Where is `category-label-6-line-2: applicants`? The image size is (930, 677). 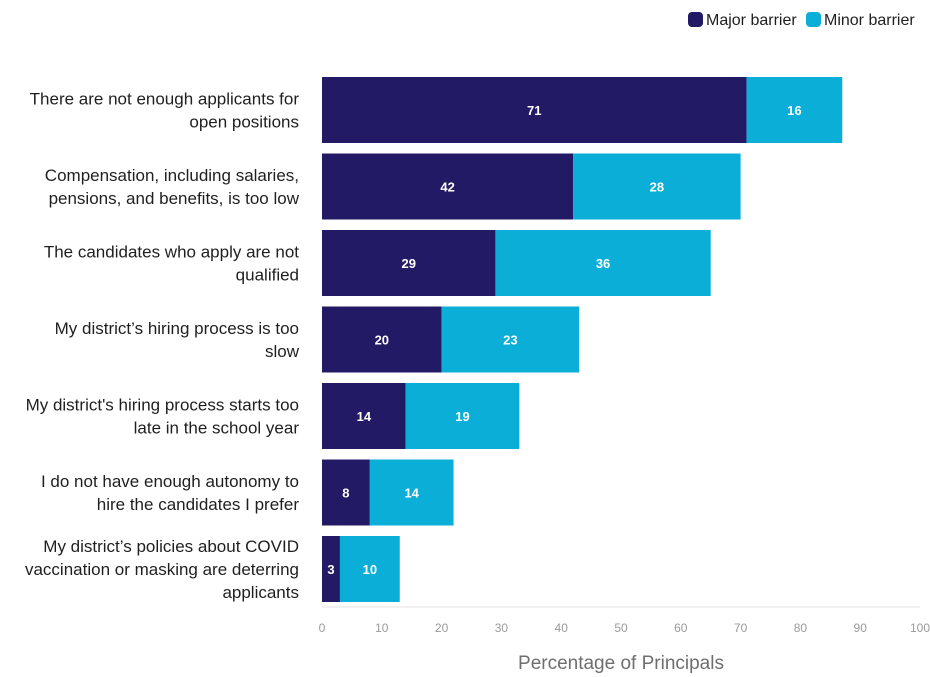 category-label-6-line-2: applicants is located at coordinates (260, 592).